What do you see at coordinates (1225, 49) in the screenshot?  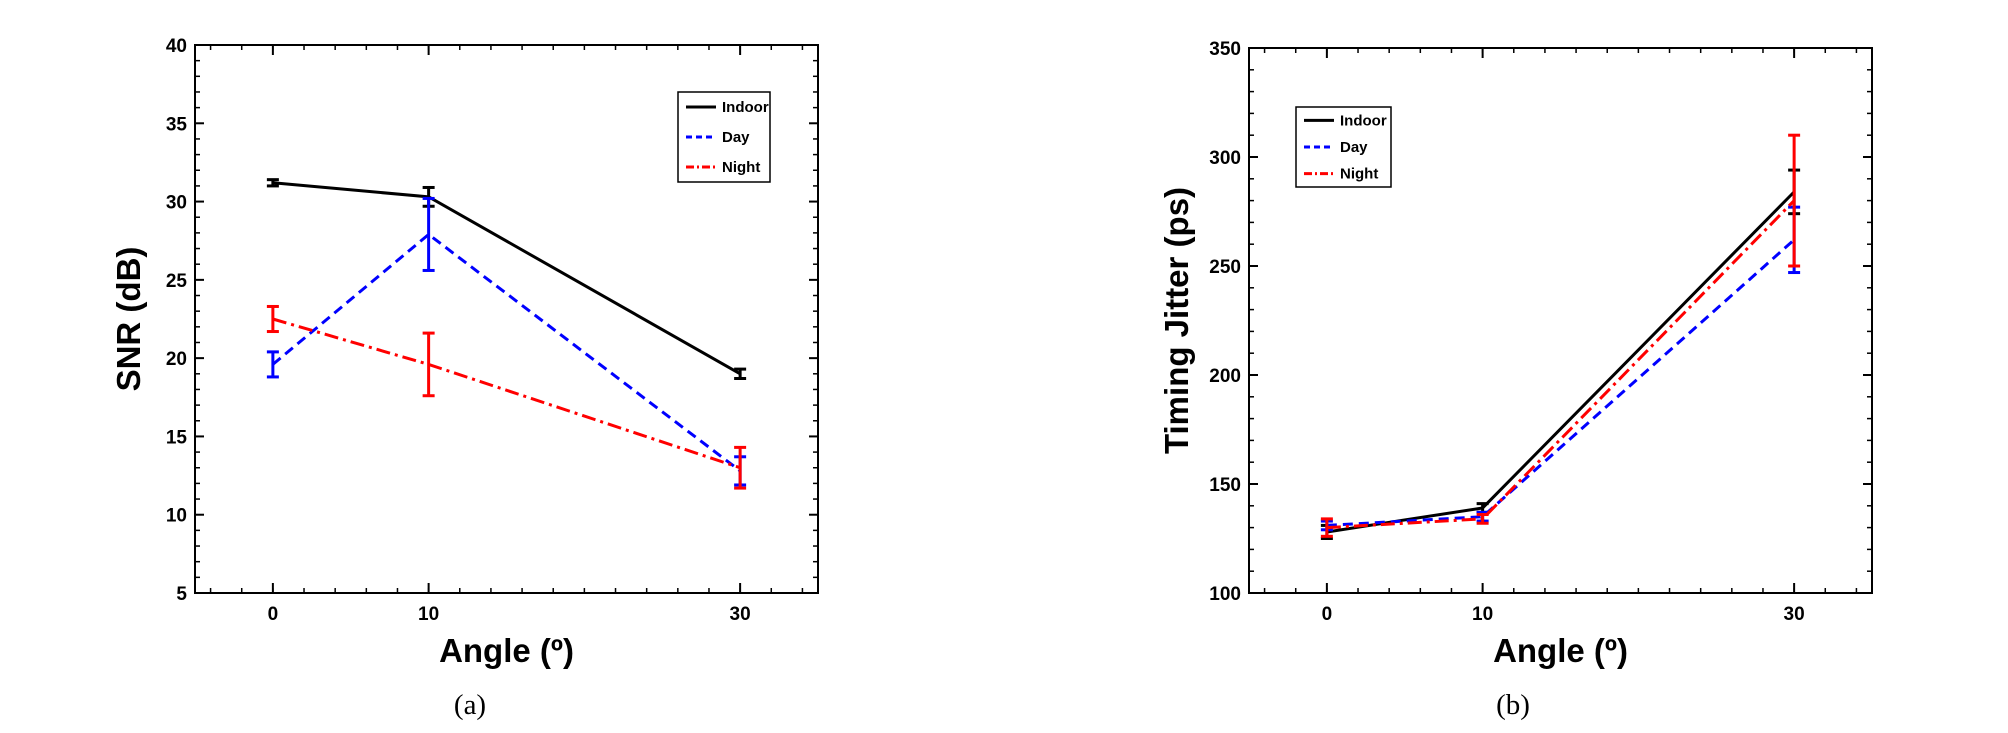 I see `y-tick-label: 350` at bounding box center [1225, 49].